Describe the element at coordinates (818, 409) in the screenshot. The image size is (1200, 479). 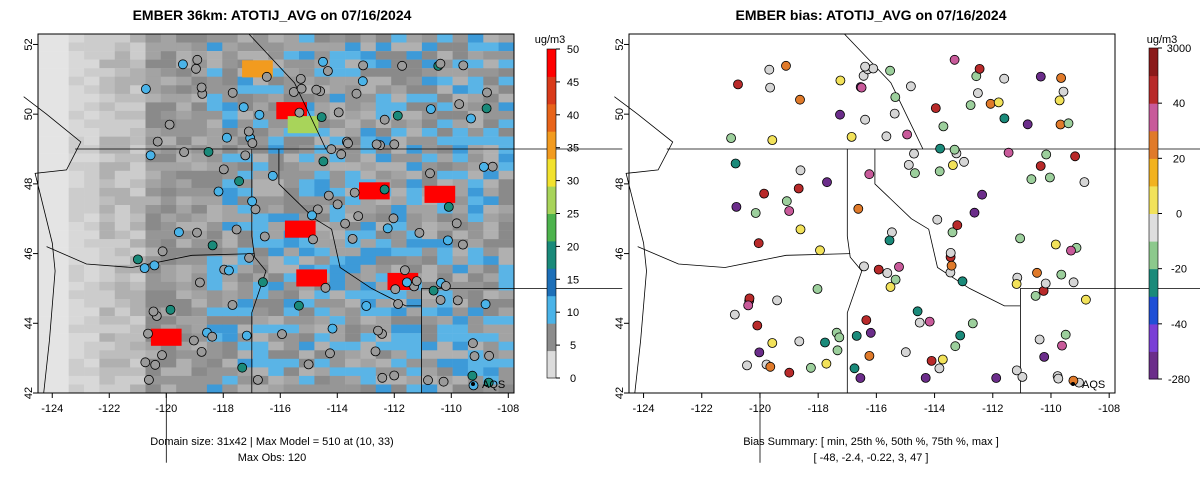
I see `right-x-tick-label: -118` at that location.